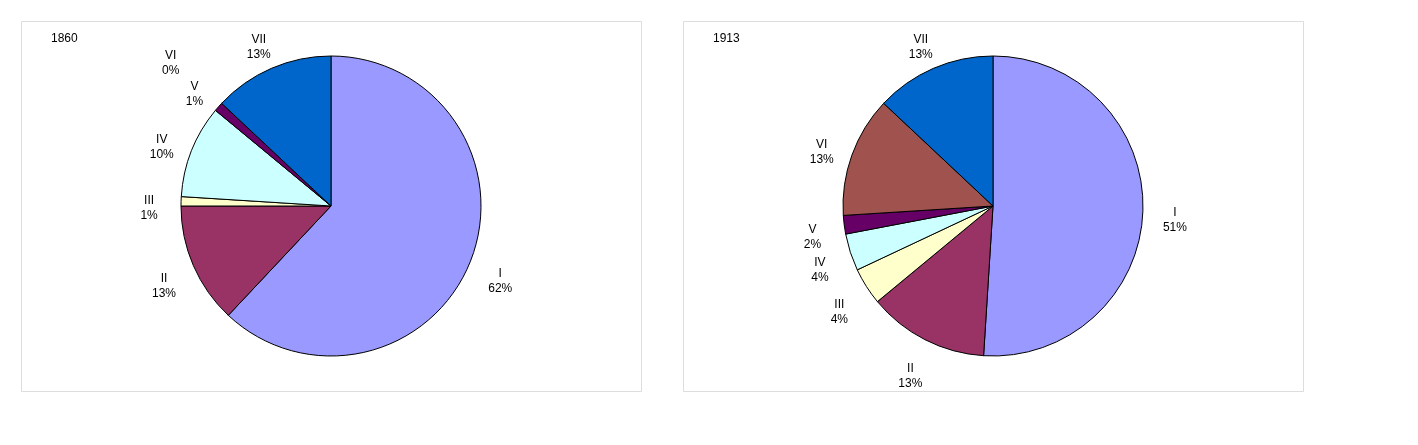 The image size is (1418, 445). What do you see at coordinates (822, 144) in the screenshot?
I see `slice-label: VI` at bounding box center [822, 144].